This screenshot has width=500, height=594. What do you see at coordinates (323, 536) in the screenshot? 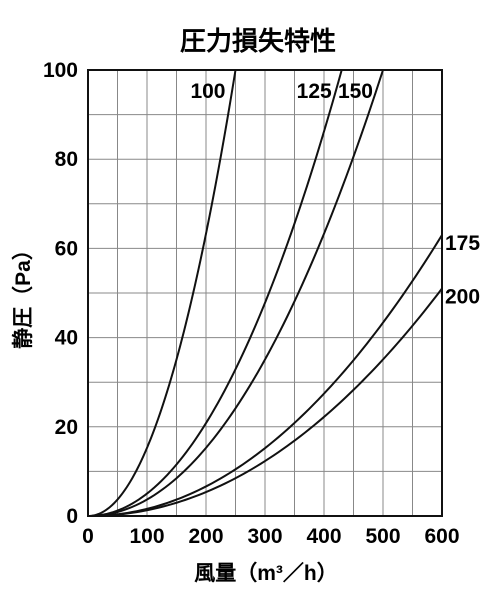
I see `x-tick-label: 400` at bounding box center [323, 536].